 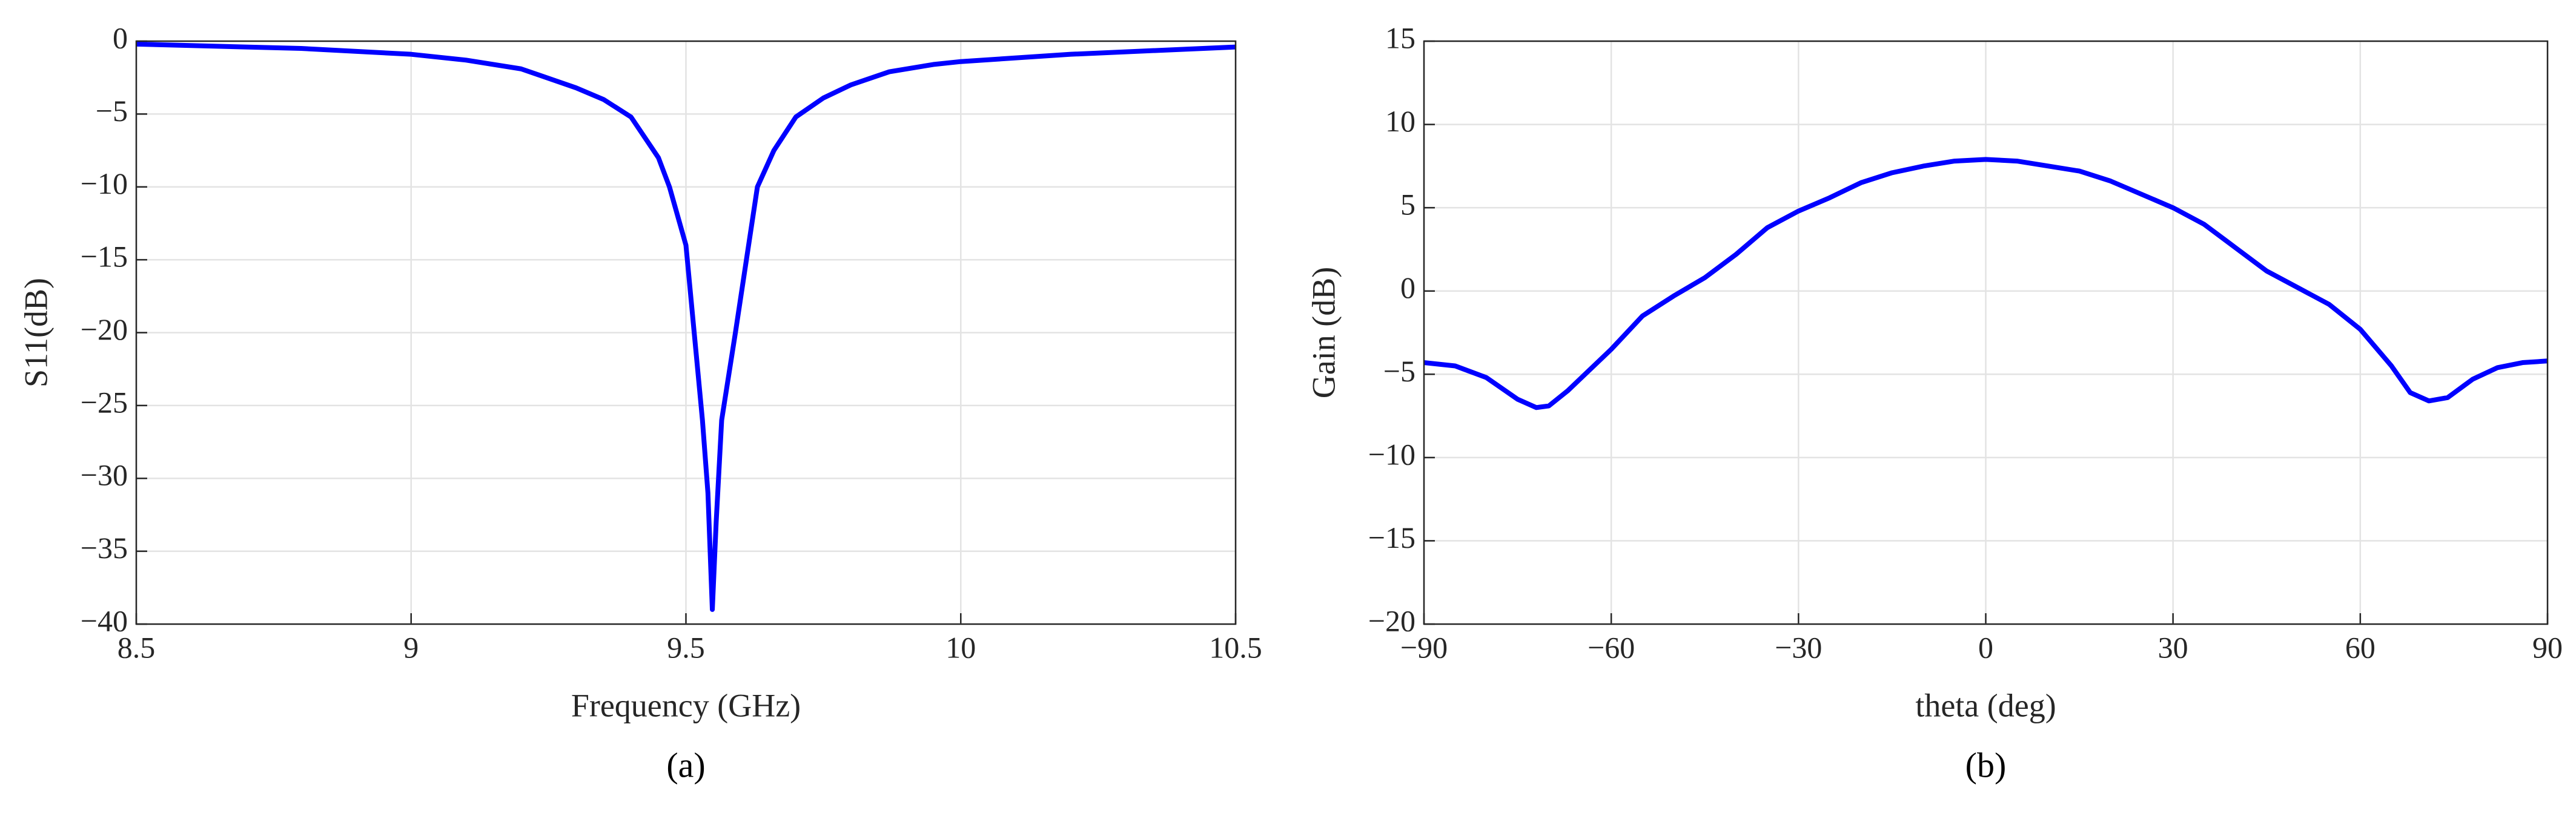 I want to click on y-tick-label: 15, so click(x=1400, y=37).